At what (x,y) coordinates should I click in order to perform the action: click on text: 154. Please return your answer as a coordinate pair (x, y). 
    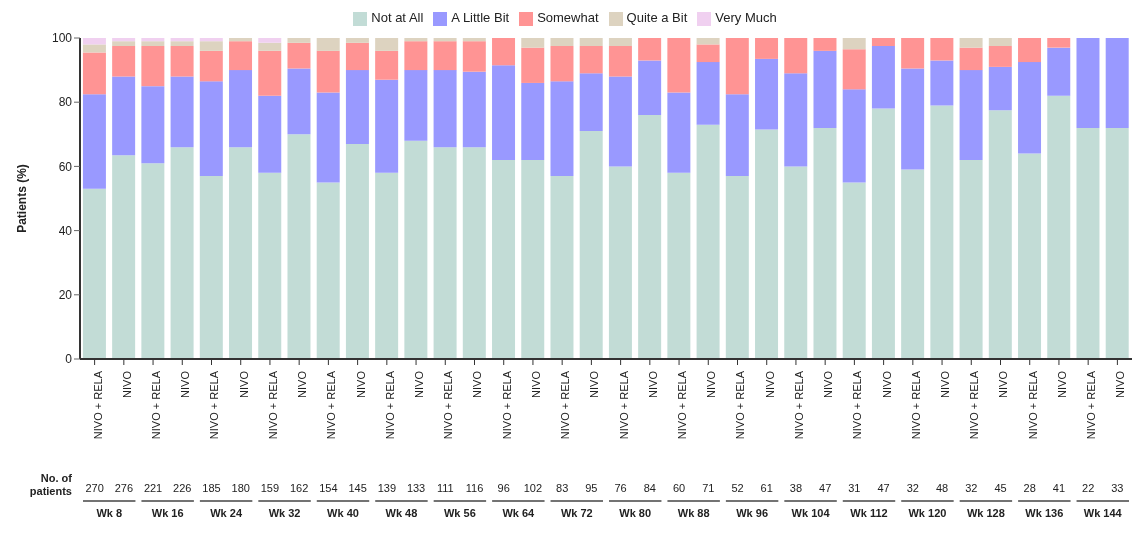
    Looking at the image, I should click on (328, 488).